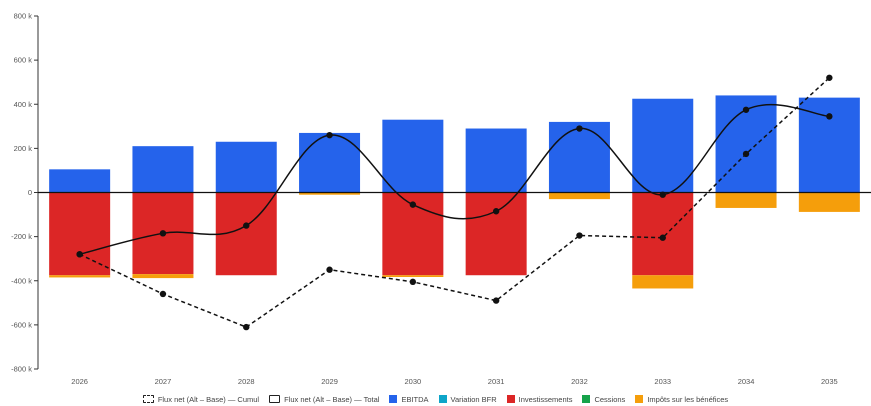 This screenshot has width=871, height=406. Describe the element at coordinates (80, 234) in the screenshot. I see `bar-investissements-2026` at that location.